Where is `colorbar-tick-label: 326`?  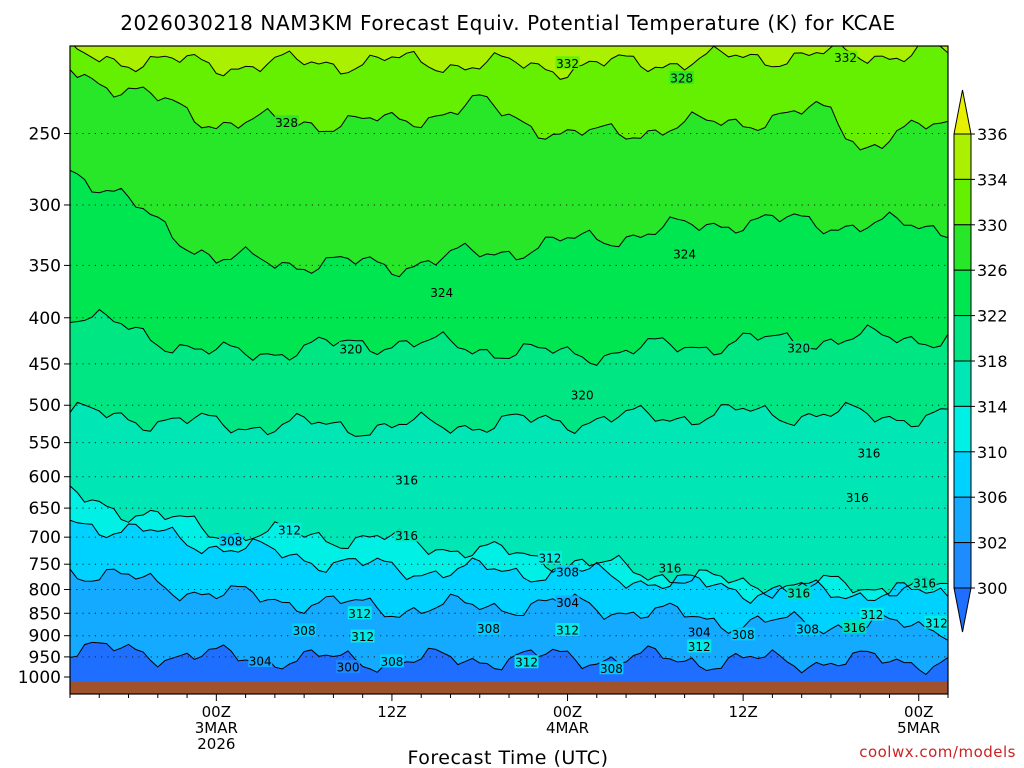
colorbar-tick-label: 326 is located at coordinates (992, 270).